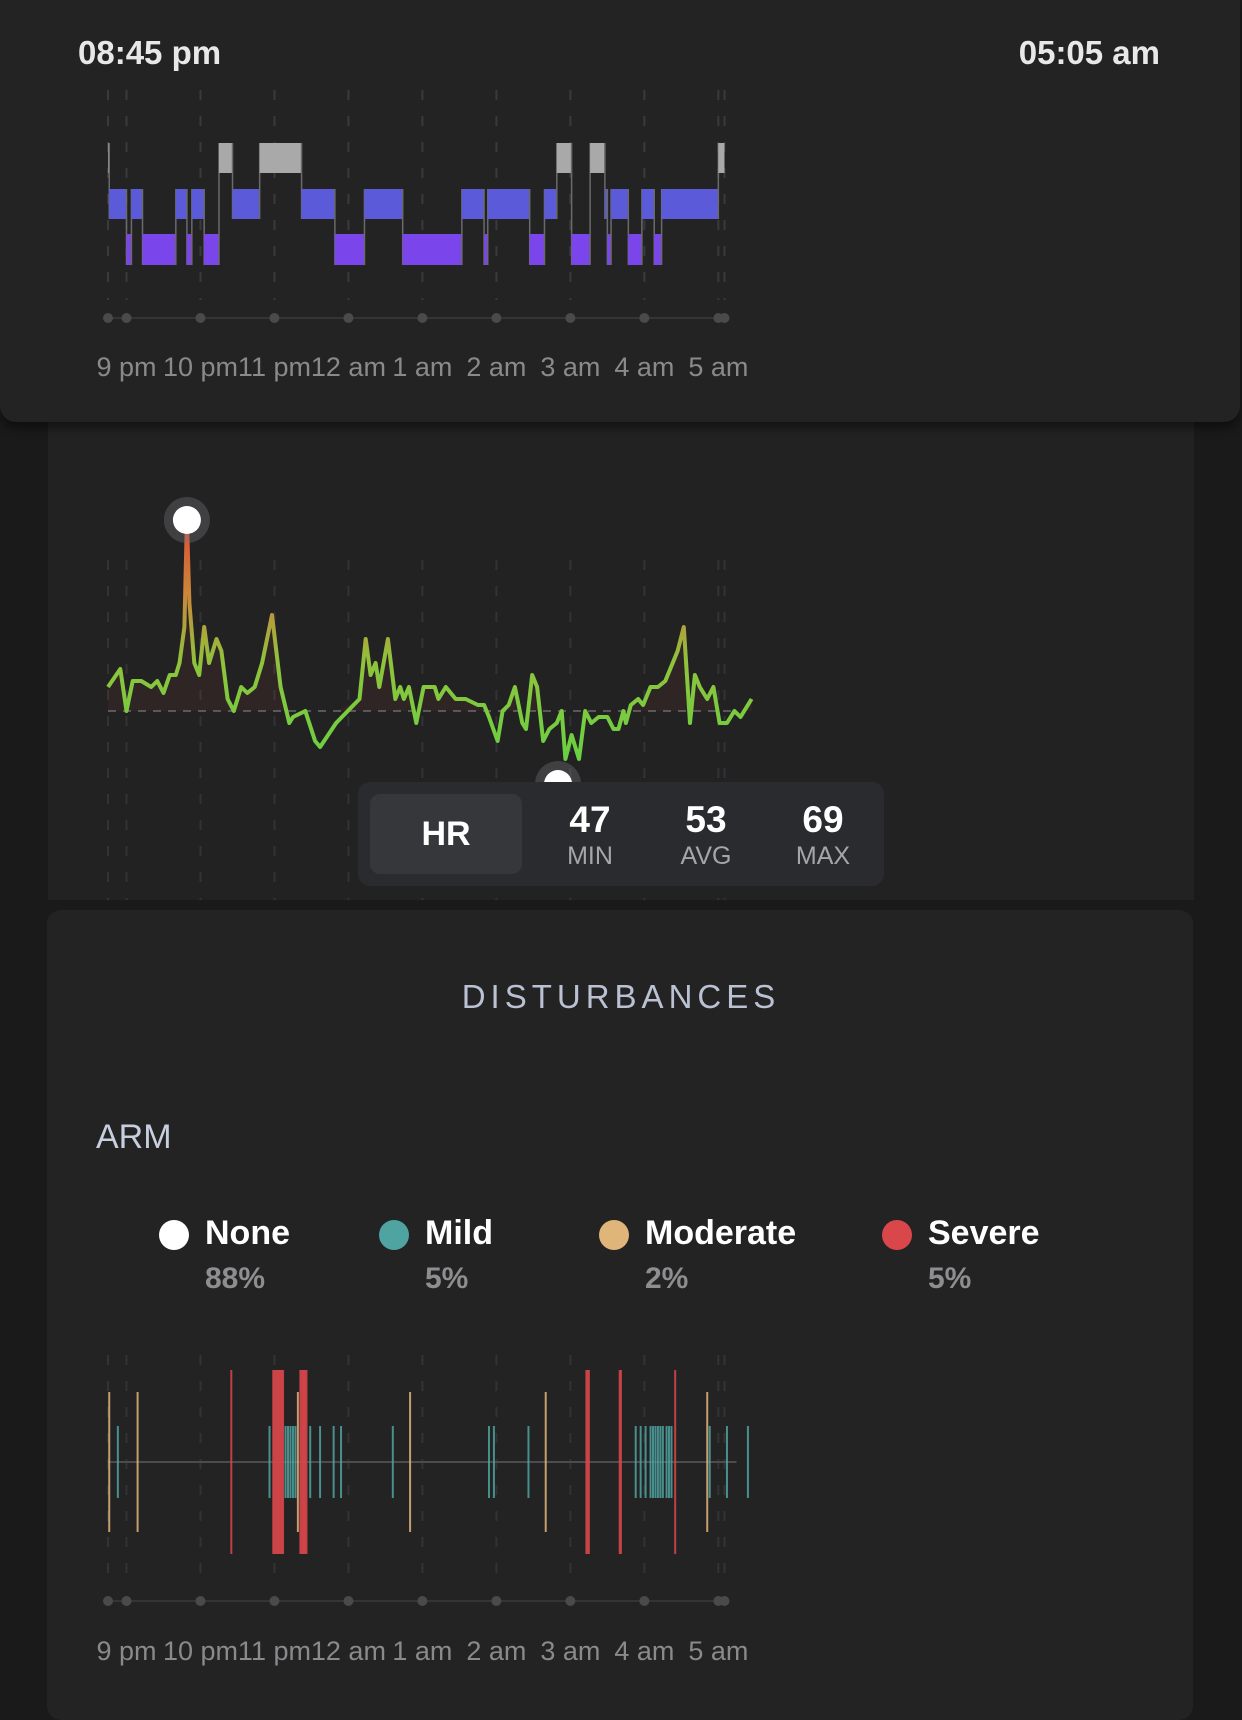  I want to click on legend-name-severe: Severe, so click(984, 1233).